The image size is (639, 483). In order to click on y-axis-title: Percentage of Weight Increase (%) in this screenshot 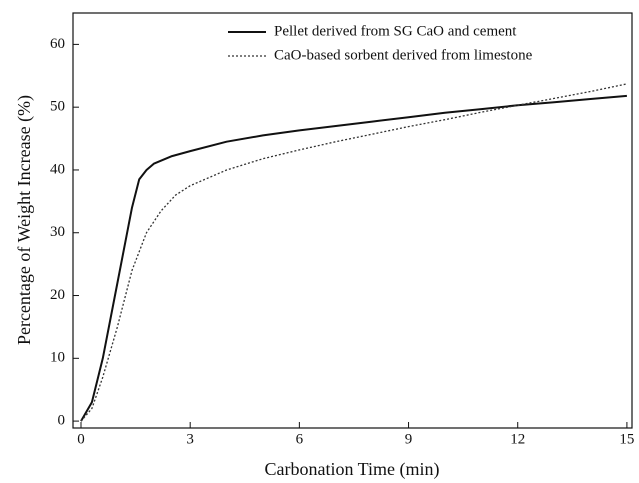, I will do `click(24, 220)`.